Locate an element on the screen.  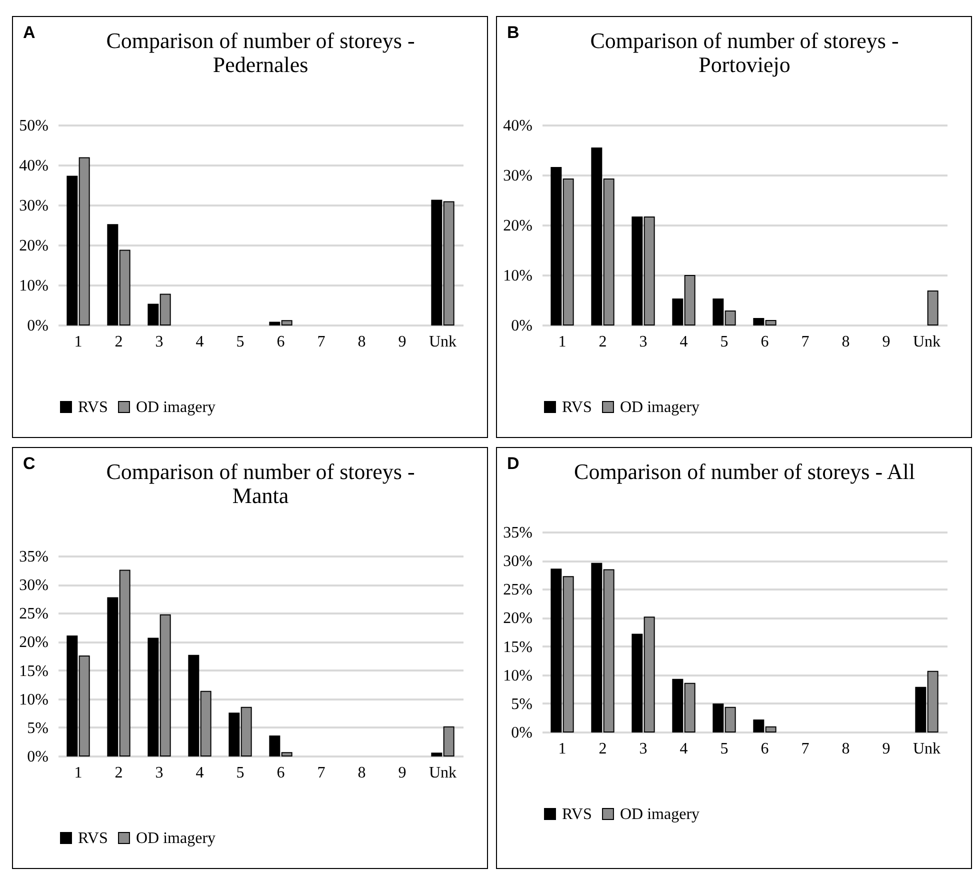
y-tick-label: 50% is located at coordinates (33, 126).